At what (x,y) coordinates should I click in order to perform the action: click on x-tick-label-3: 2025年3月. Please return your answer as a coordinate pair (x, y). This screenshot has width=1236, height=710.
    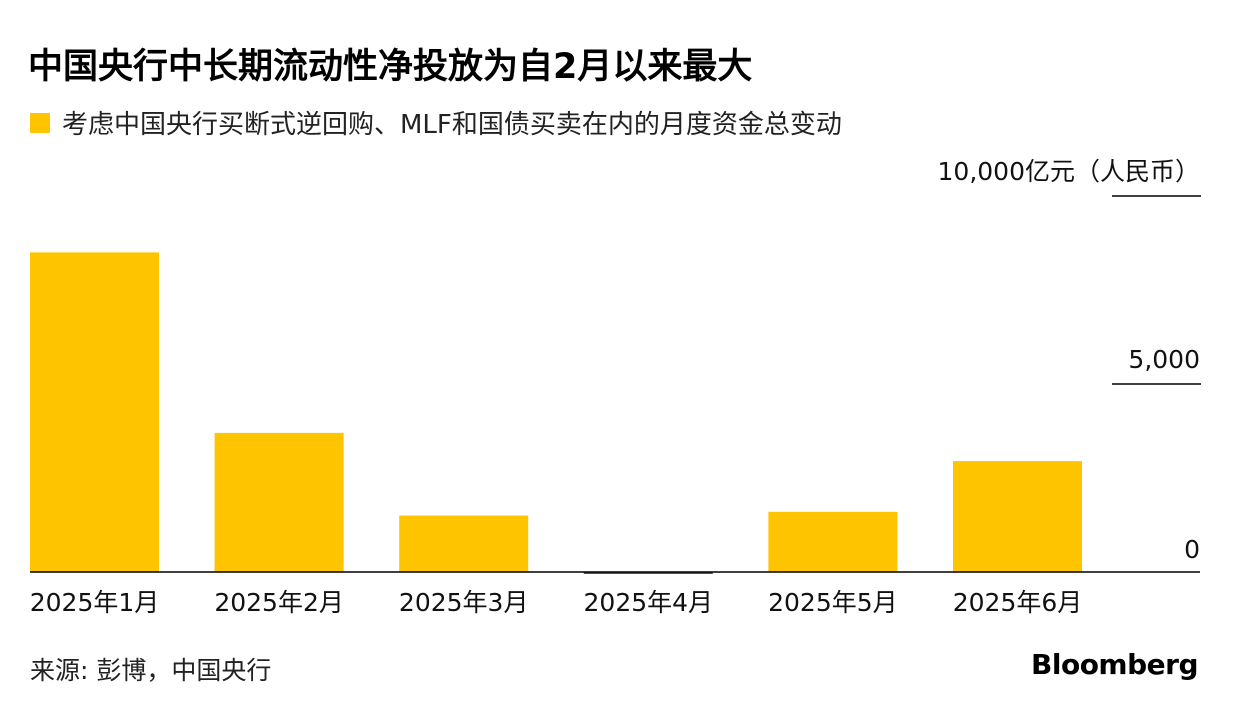
    Looking at the image, I should click on (464, 602).